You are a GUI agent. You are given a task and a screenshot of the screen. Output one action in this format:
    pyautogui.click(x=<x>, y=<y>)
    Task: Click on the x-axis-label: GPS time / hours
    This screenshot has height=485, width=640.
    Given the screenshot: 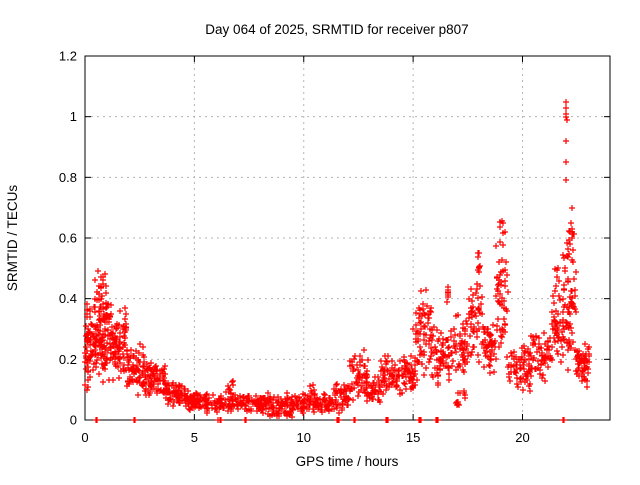 What is the action you would take?
    pyautogui.click(x=347, y=461)
    